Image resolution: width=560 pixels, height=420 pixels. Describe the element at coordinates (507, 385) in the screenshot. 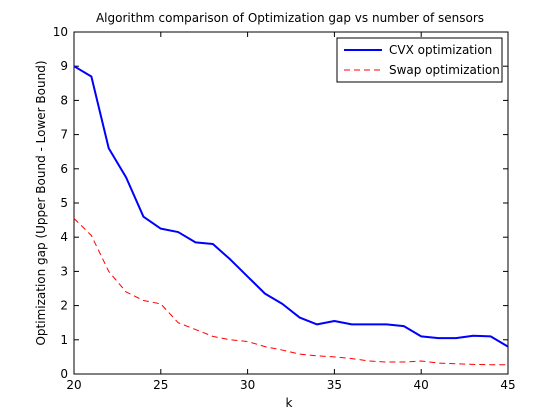

I see `x-tick-label: 45` at that location.